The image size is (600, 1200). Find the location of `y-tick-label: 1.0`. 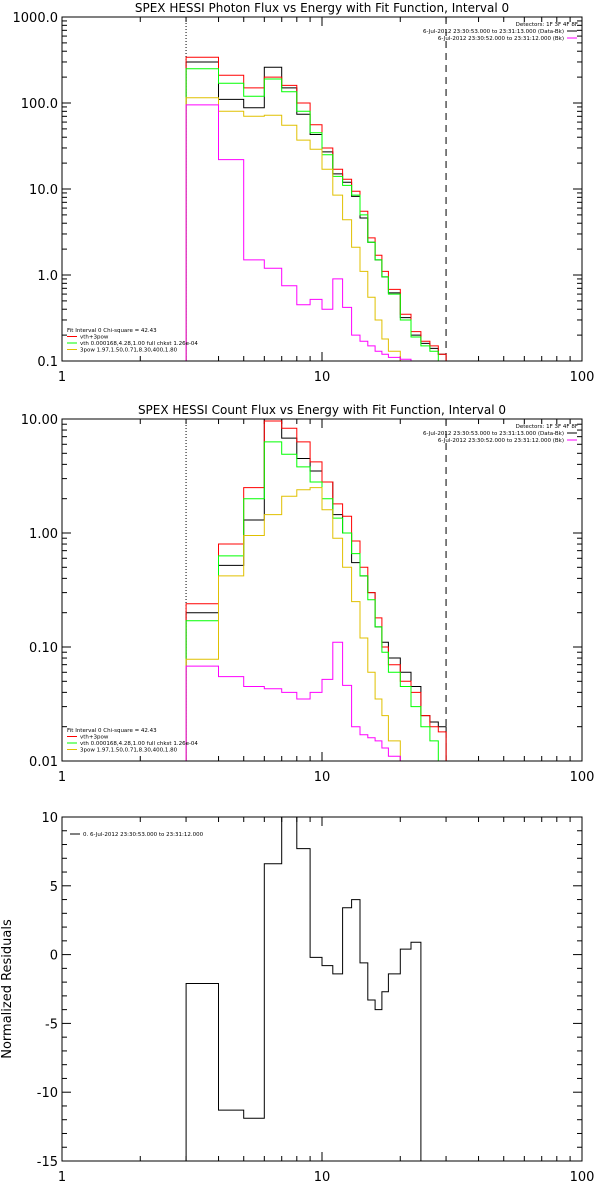

y-tick-label: 1.0 is located at coordinates (47, 276).